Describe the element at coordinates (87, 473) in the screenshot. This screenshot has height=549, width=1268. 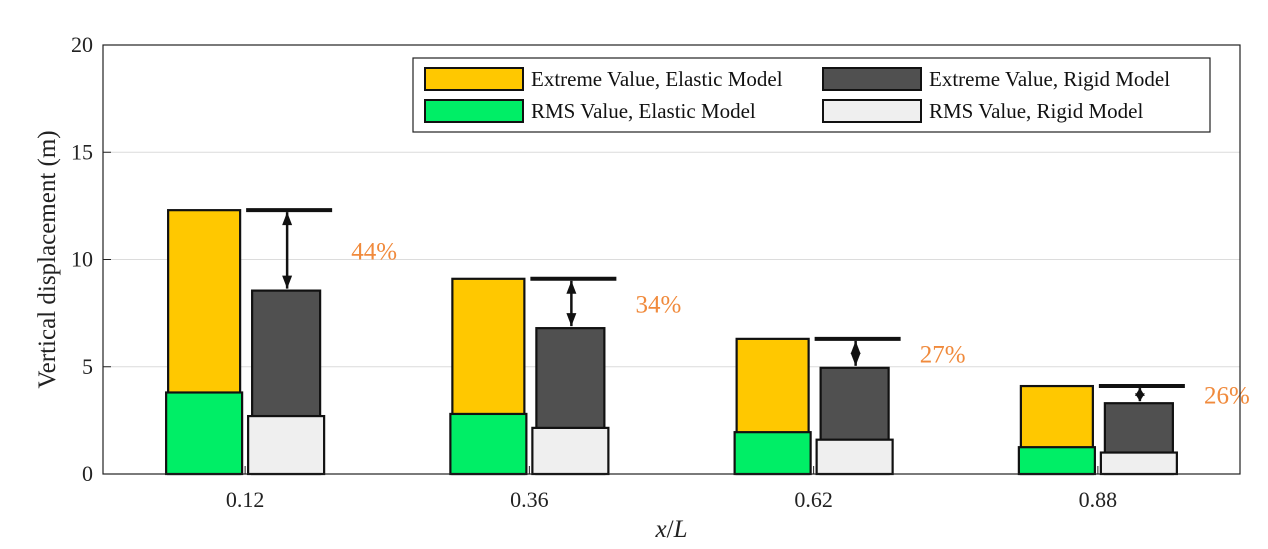
I see `y-tick-label: 0` at that location.